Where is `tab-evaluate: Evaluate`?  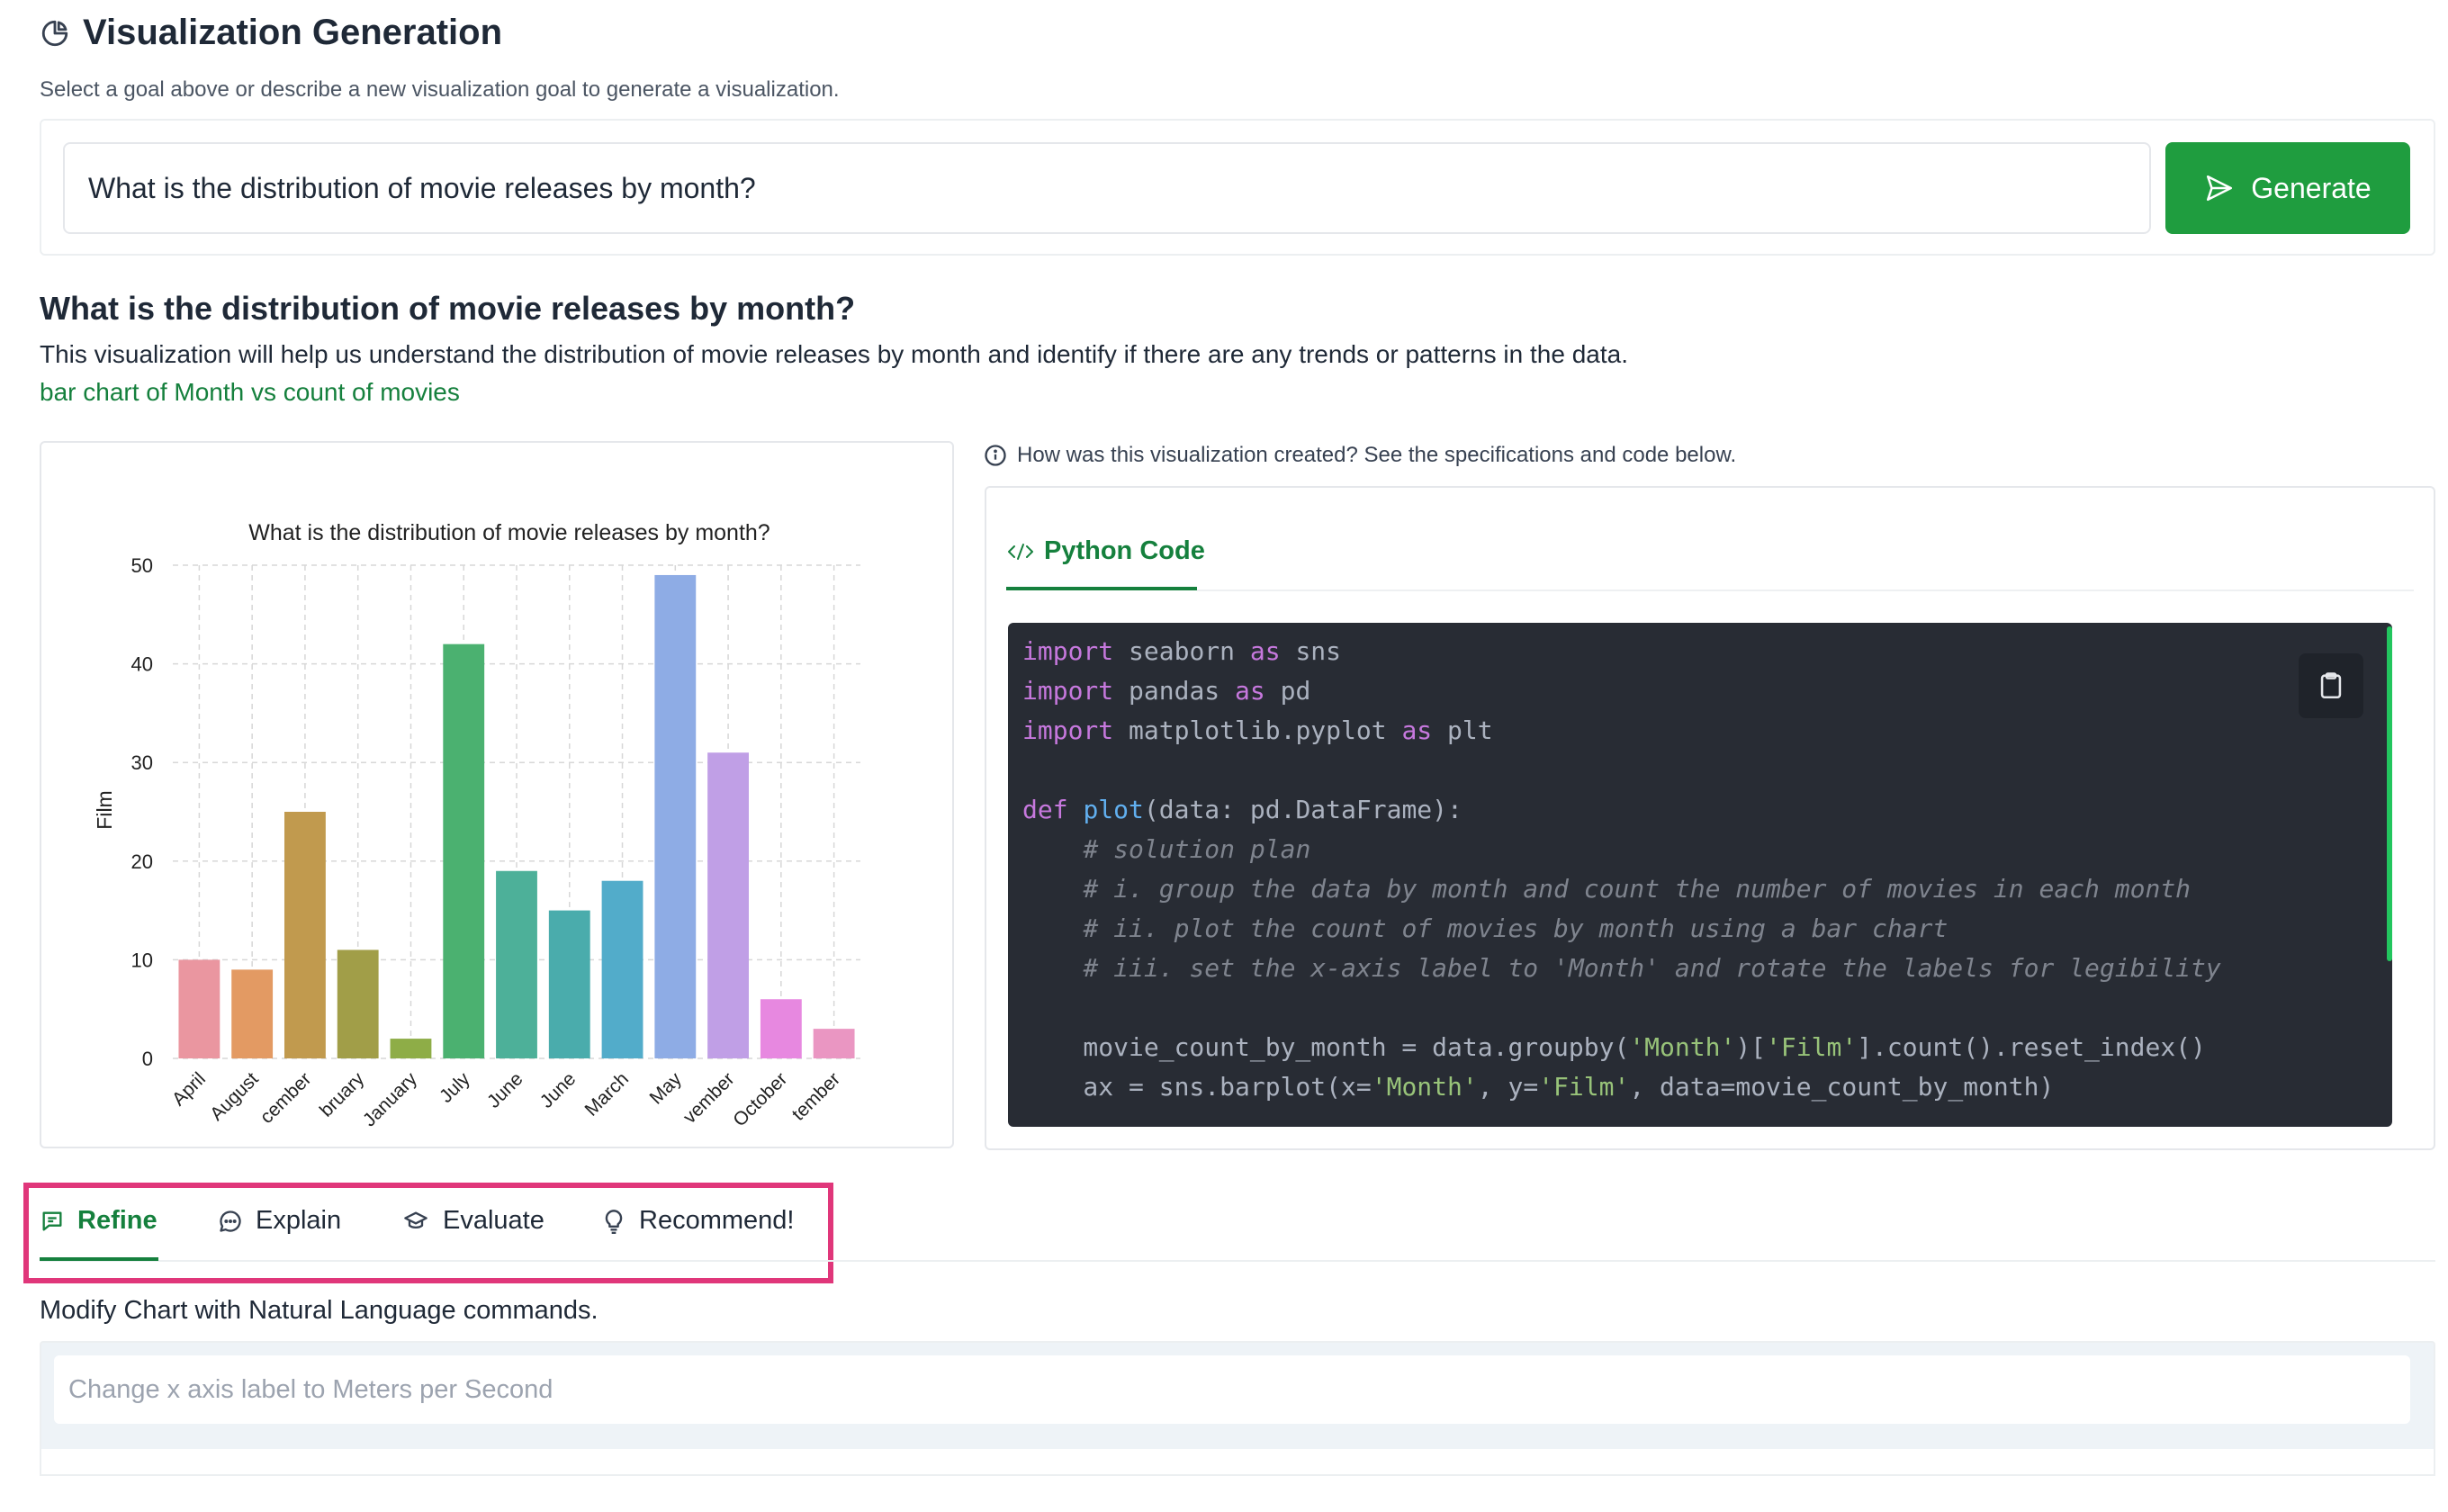 tab-evaluate: Evaluate is located at coordinates (472, 1221).